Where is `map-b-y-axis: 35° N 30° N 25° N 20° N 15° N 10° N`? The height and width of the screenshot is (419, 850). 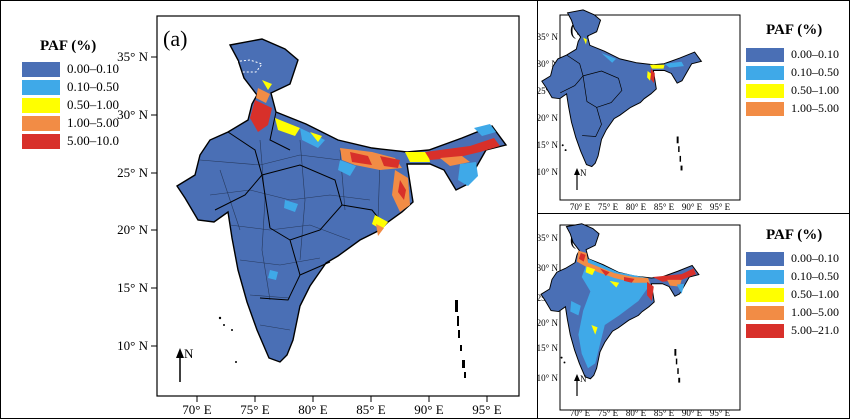 map-b-y-axis: 35° N 30° N 25° N 20° N 15° N 10° N is located at coordinates (547, 104).